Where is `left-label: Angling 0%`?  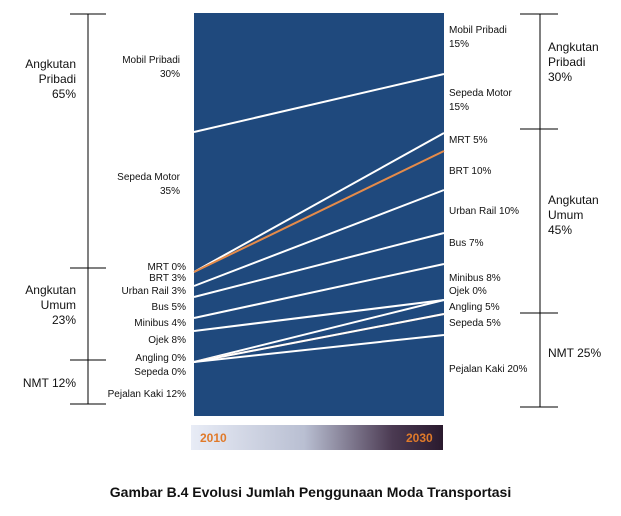 left-label: Angling 0% is located at coordinates (160, 358).